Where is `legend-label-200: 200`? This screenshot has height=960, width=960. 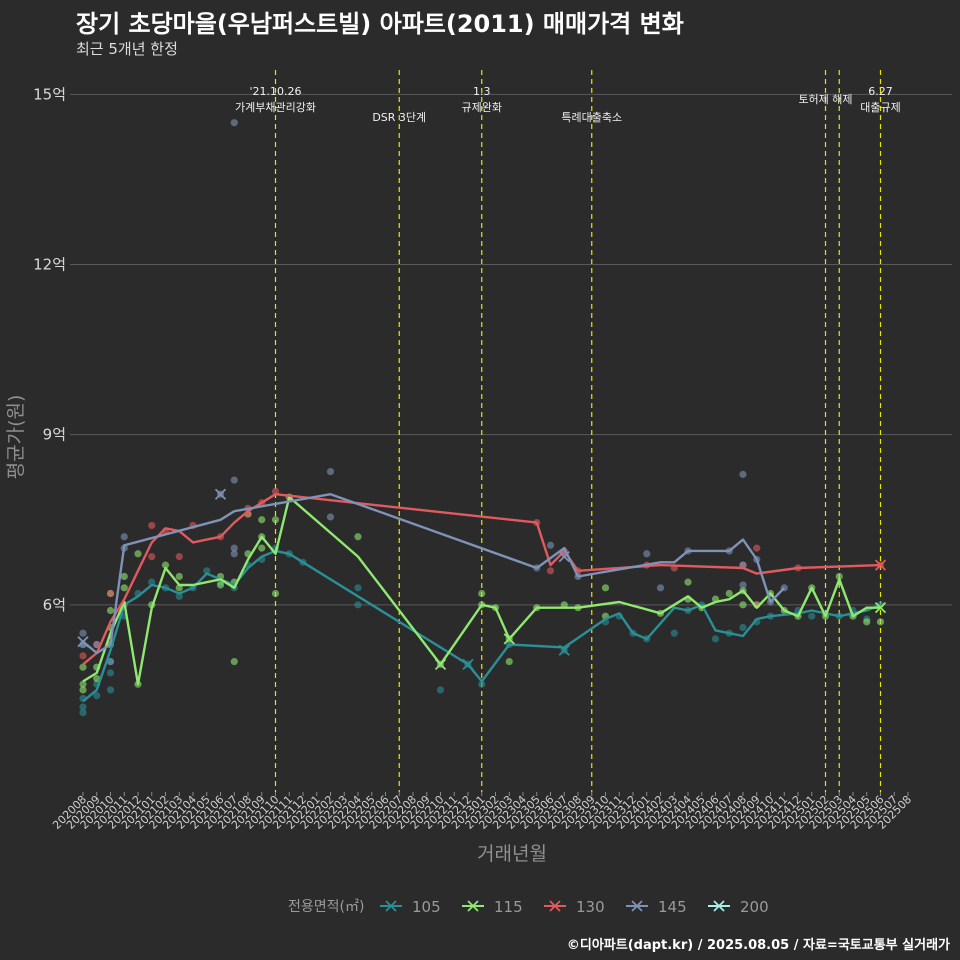
legend-label-200: 200 is located at coordinates (754, 907).